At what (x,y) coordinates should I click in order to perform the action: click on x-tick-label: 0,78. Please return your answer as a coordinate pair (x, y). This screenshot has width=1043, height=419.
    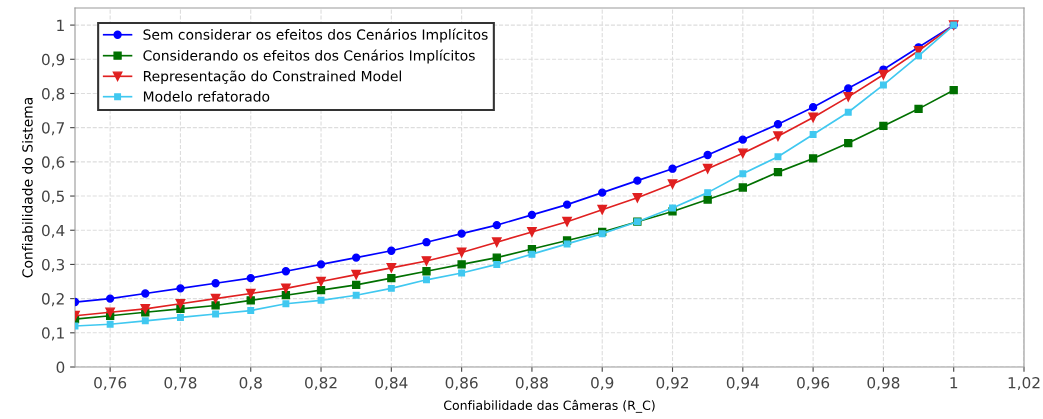
    Looking at the image, I should click on (180, 383).